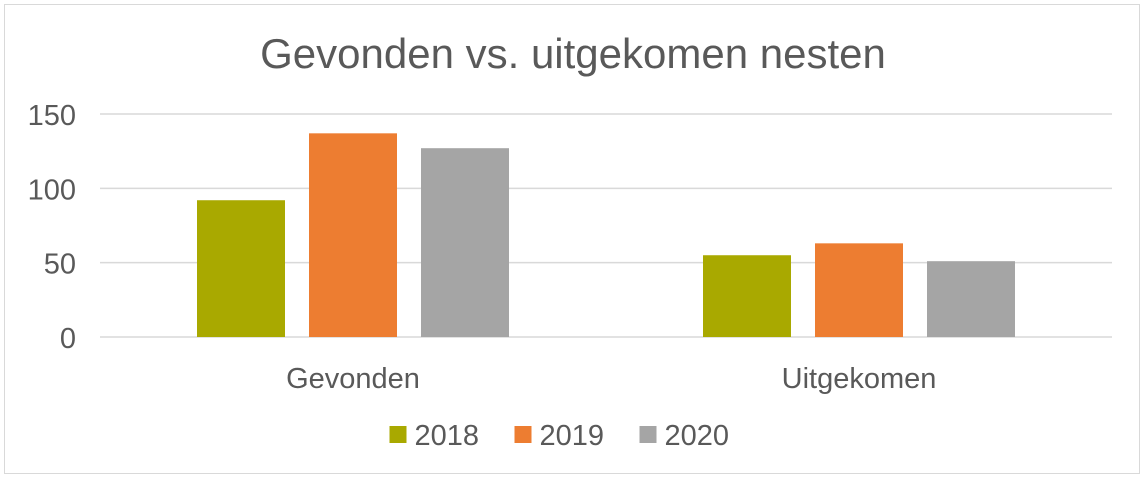 The height and width of the screenshot is (480, 1146). I want to click on x-axis: Gevonden Uitgekomen, so click(611, 379).